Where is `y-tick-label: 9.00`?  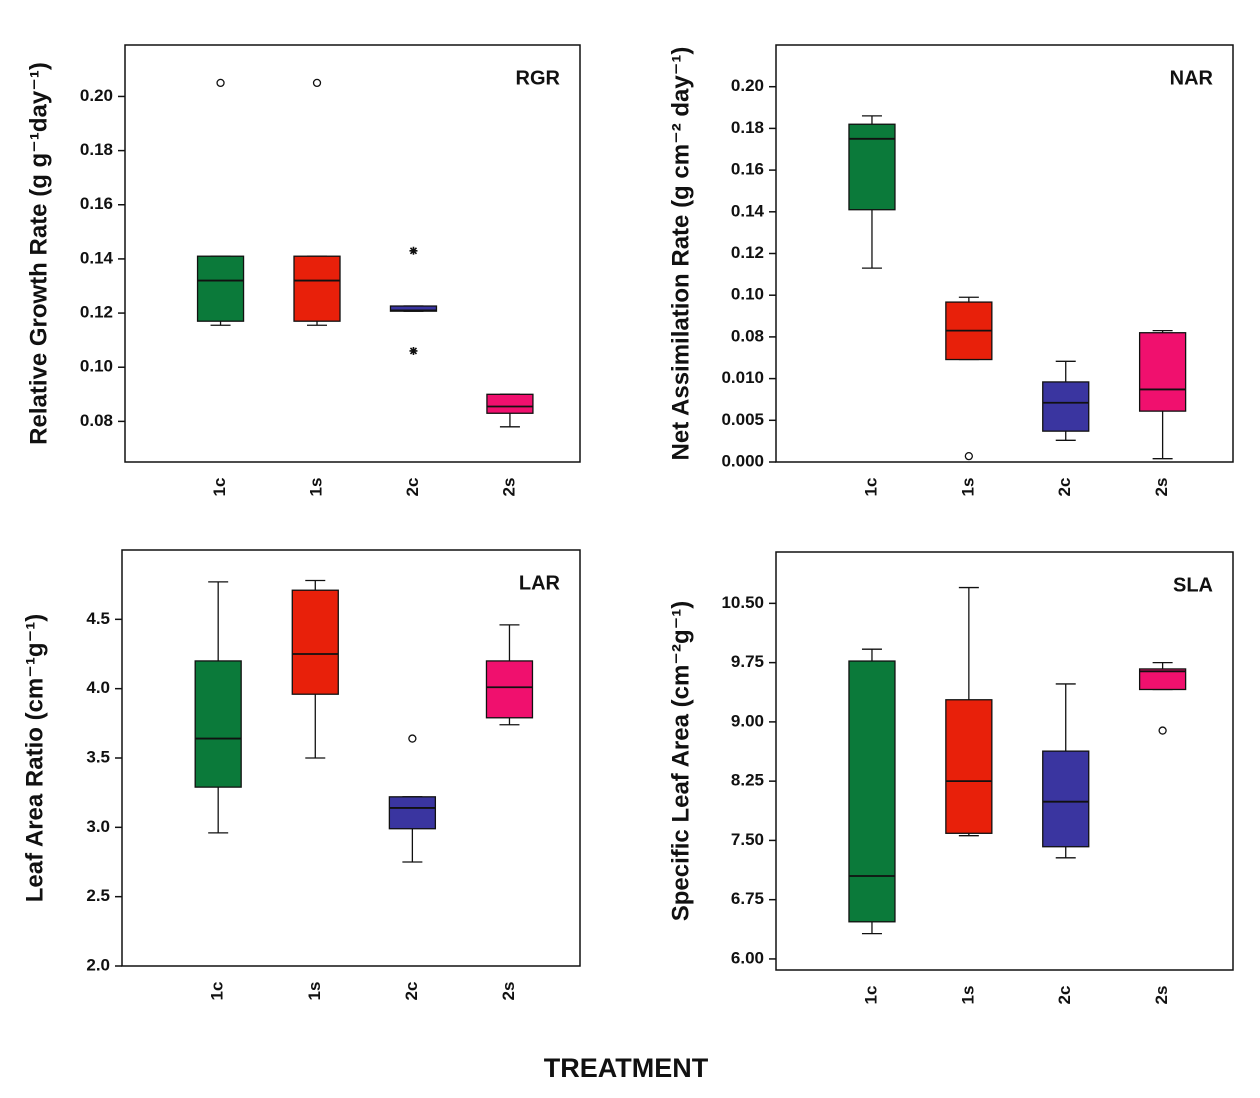
y-tick-label: 9.00 is located at coordinates (747, 720).